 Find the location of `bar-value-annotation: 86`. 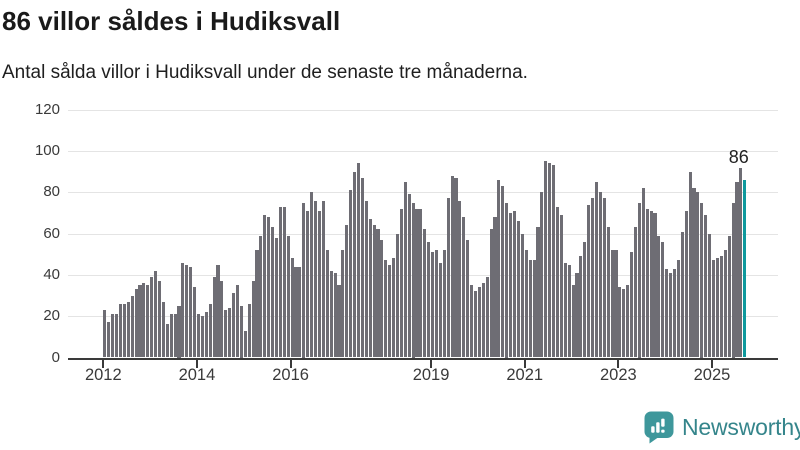

bar-value-annotation: 86 is located at coordinates (738, 156).